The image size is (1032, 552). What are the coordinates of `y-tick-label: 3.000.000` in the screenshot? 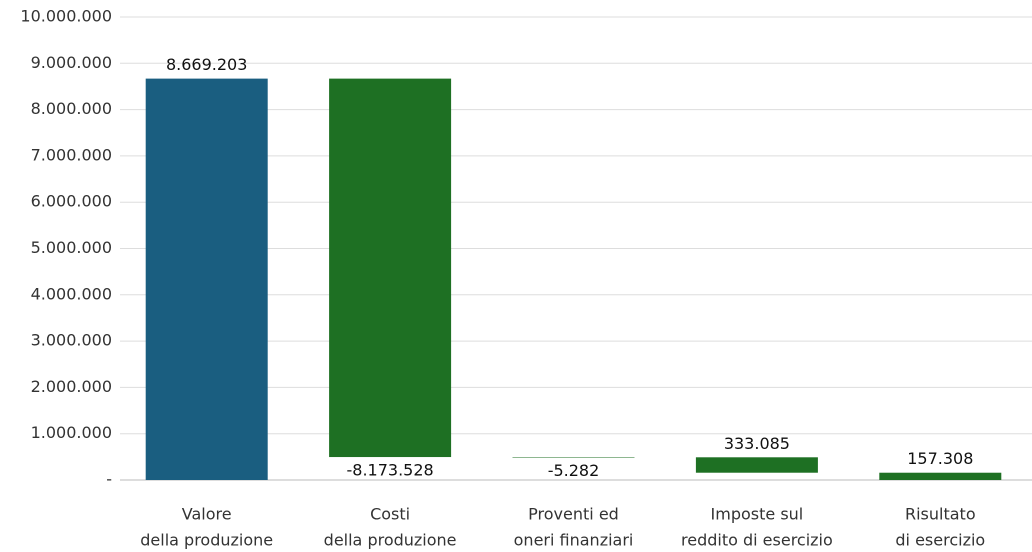 It's located at (71, 340).